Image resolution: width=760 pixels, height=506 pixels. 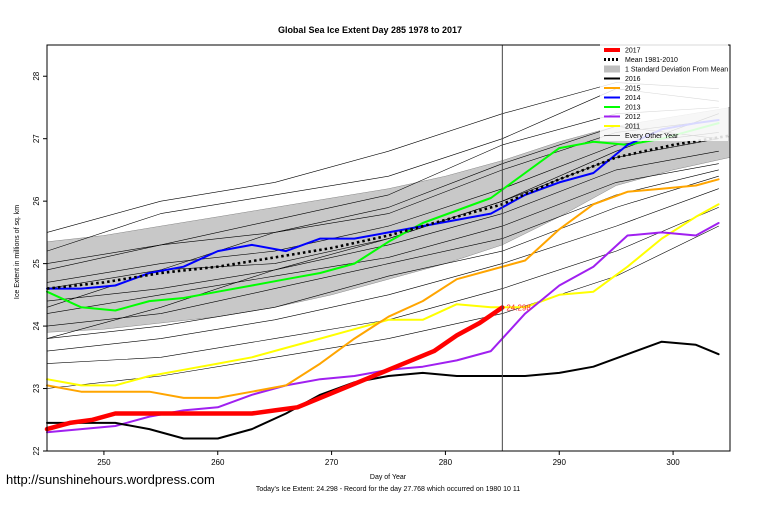 I want to click on y-tick-label: 27, so click(x=36, y=138).